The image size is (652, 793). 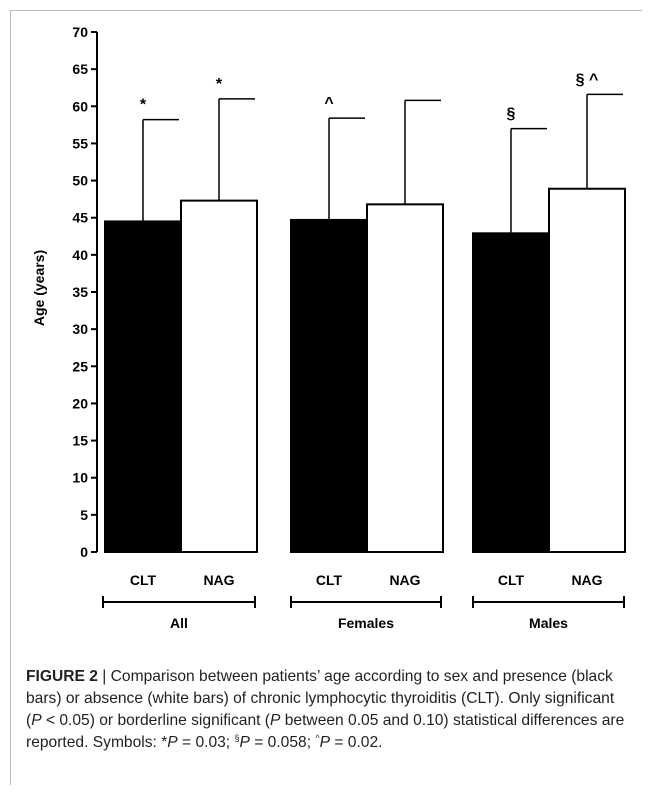 What do you see at coordinates (80, 181) in the screenshot?
I see `y-tick-label: 50` at bounding box center [80, 181].